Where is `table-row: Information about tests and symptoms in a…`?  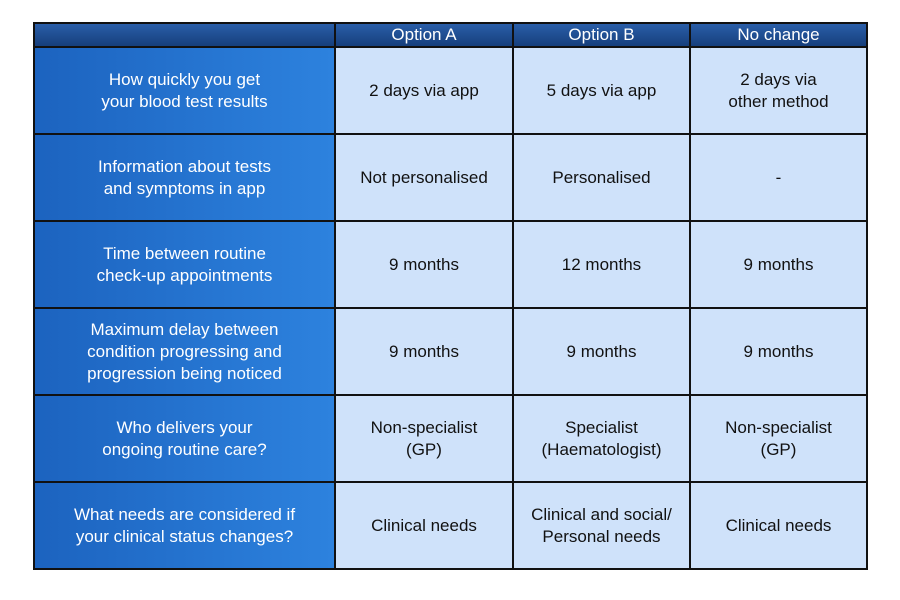 table-row: Information about tests and symptoms in a… is located at coordinates (450, 177).